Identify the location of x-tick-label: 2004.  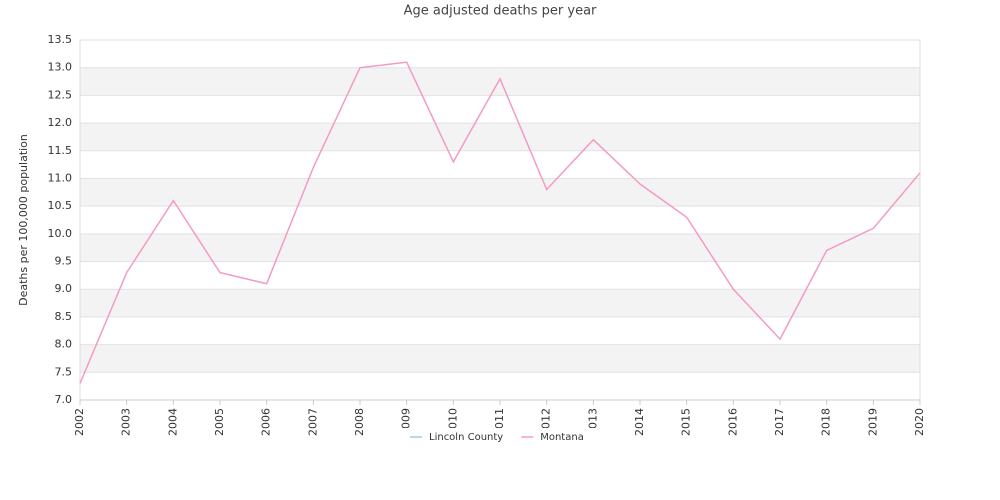
(172, 422).